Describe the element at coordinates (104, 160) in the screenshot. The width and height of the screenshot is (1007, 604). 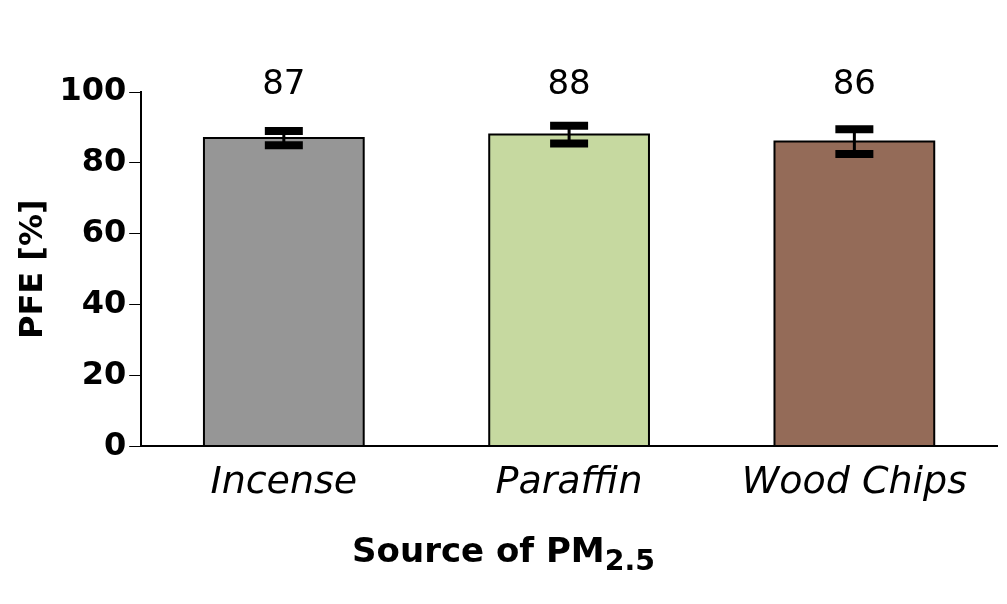
I see `y-tick-label: 80` at that location.